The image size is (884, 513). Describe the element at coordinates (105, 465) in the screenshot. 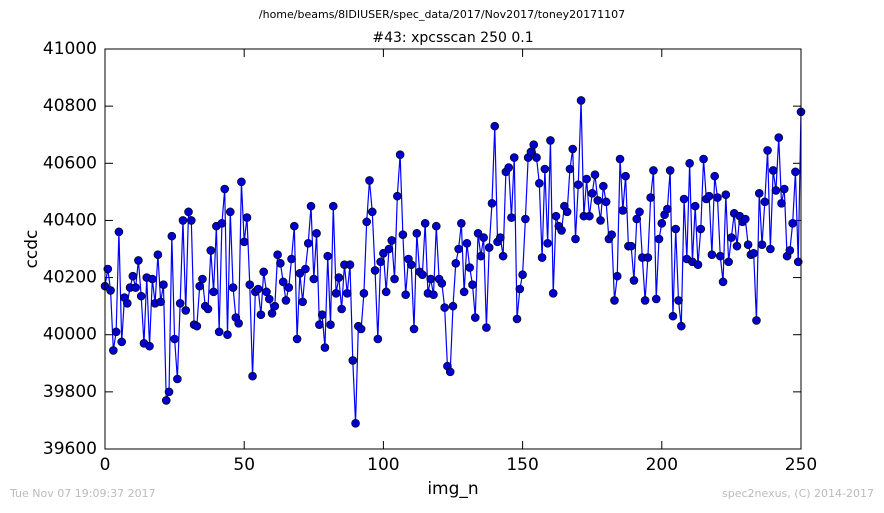

I see `x-tick-label: 0` at that location.